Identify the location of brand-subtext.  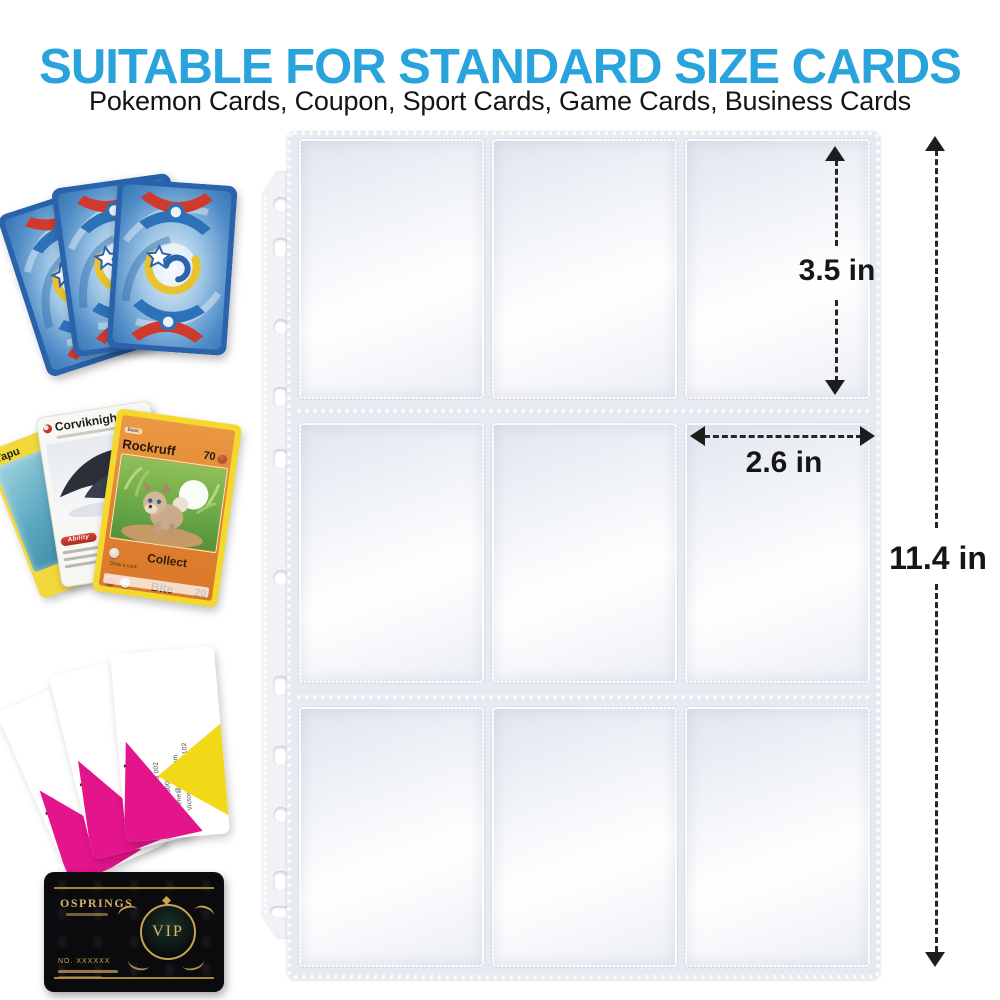
(87, 914).